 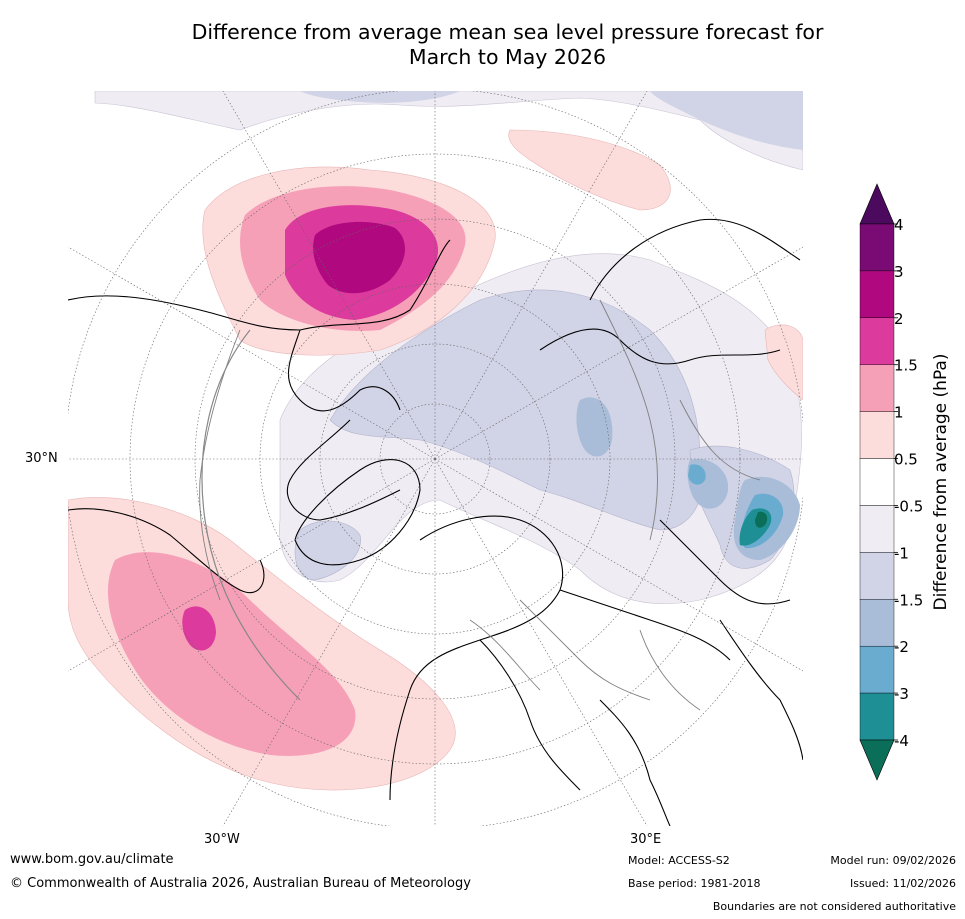 What do you see at coordinates (646, 839) in the screenshot?
I see `lon-label-30e: 30°E` at bounding box center [646, 839].